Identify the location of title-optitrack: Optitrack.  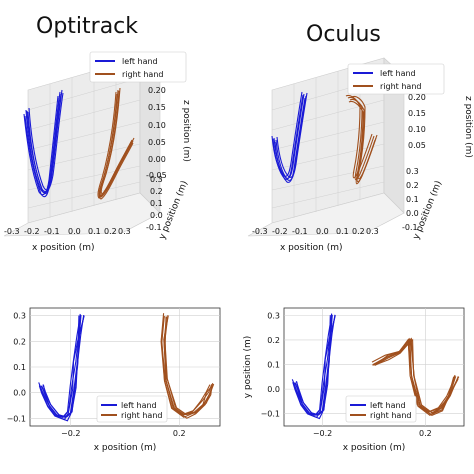
(87, 26).